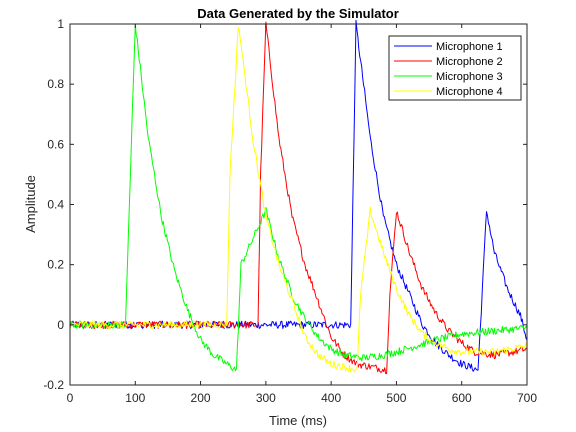 Image resolution: width=576 pixels, height=432 pixels. I want to click on x-tick-label: 700, so click(527, 398).